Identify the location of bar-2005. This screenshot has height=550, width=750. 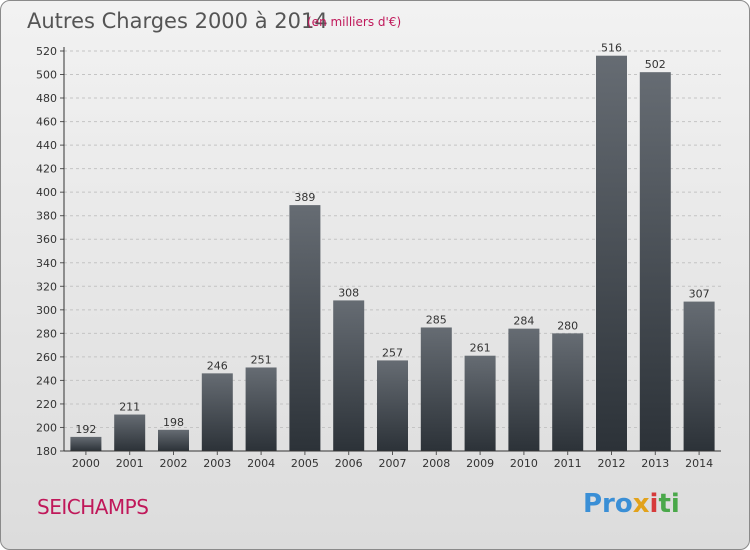
(305, 328).